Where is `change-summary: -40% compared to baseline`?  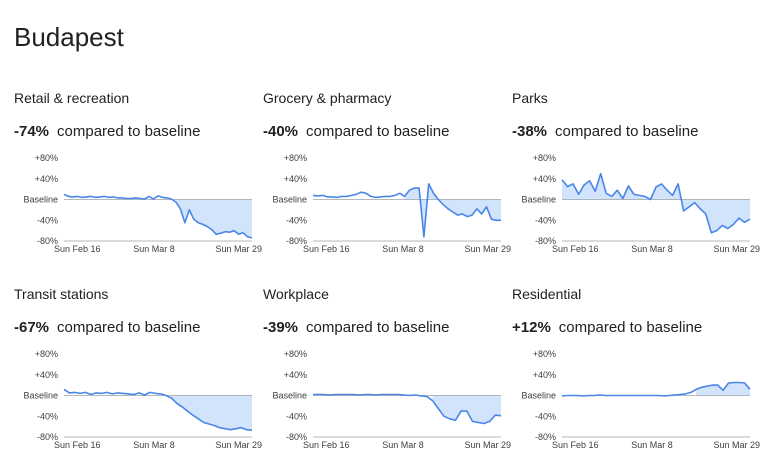
change-summary: -40% compared to baseline is located at coordinates (356, 131).